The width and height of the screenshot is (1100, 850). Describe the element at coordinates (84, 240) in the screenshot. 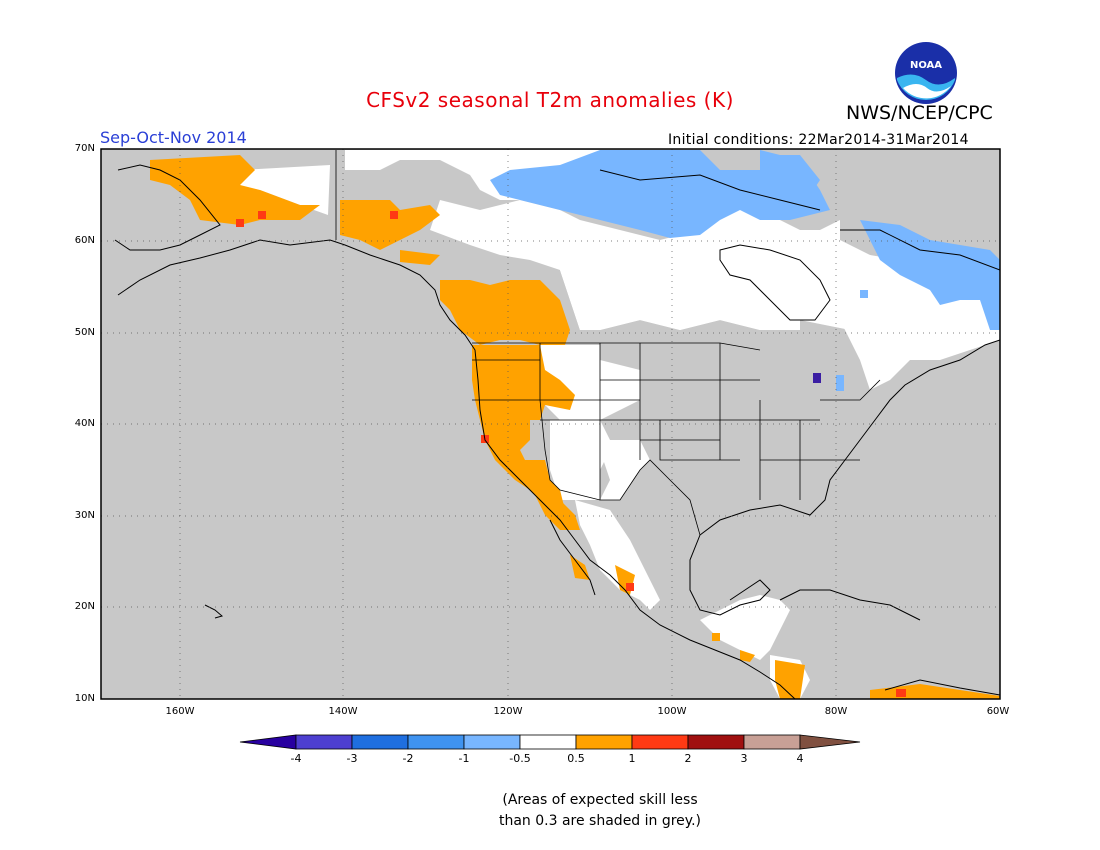

I see `lat-label: 60N` at that location.